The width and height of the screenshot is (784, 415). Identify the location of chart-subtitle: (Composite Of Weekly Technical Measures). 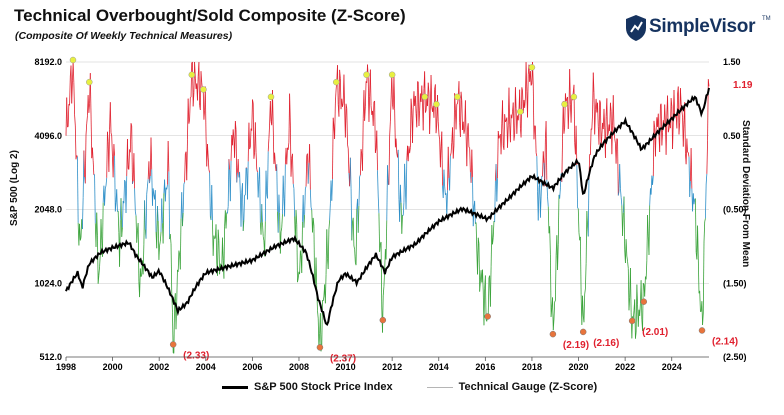
(124, 36).